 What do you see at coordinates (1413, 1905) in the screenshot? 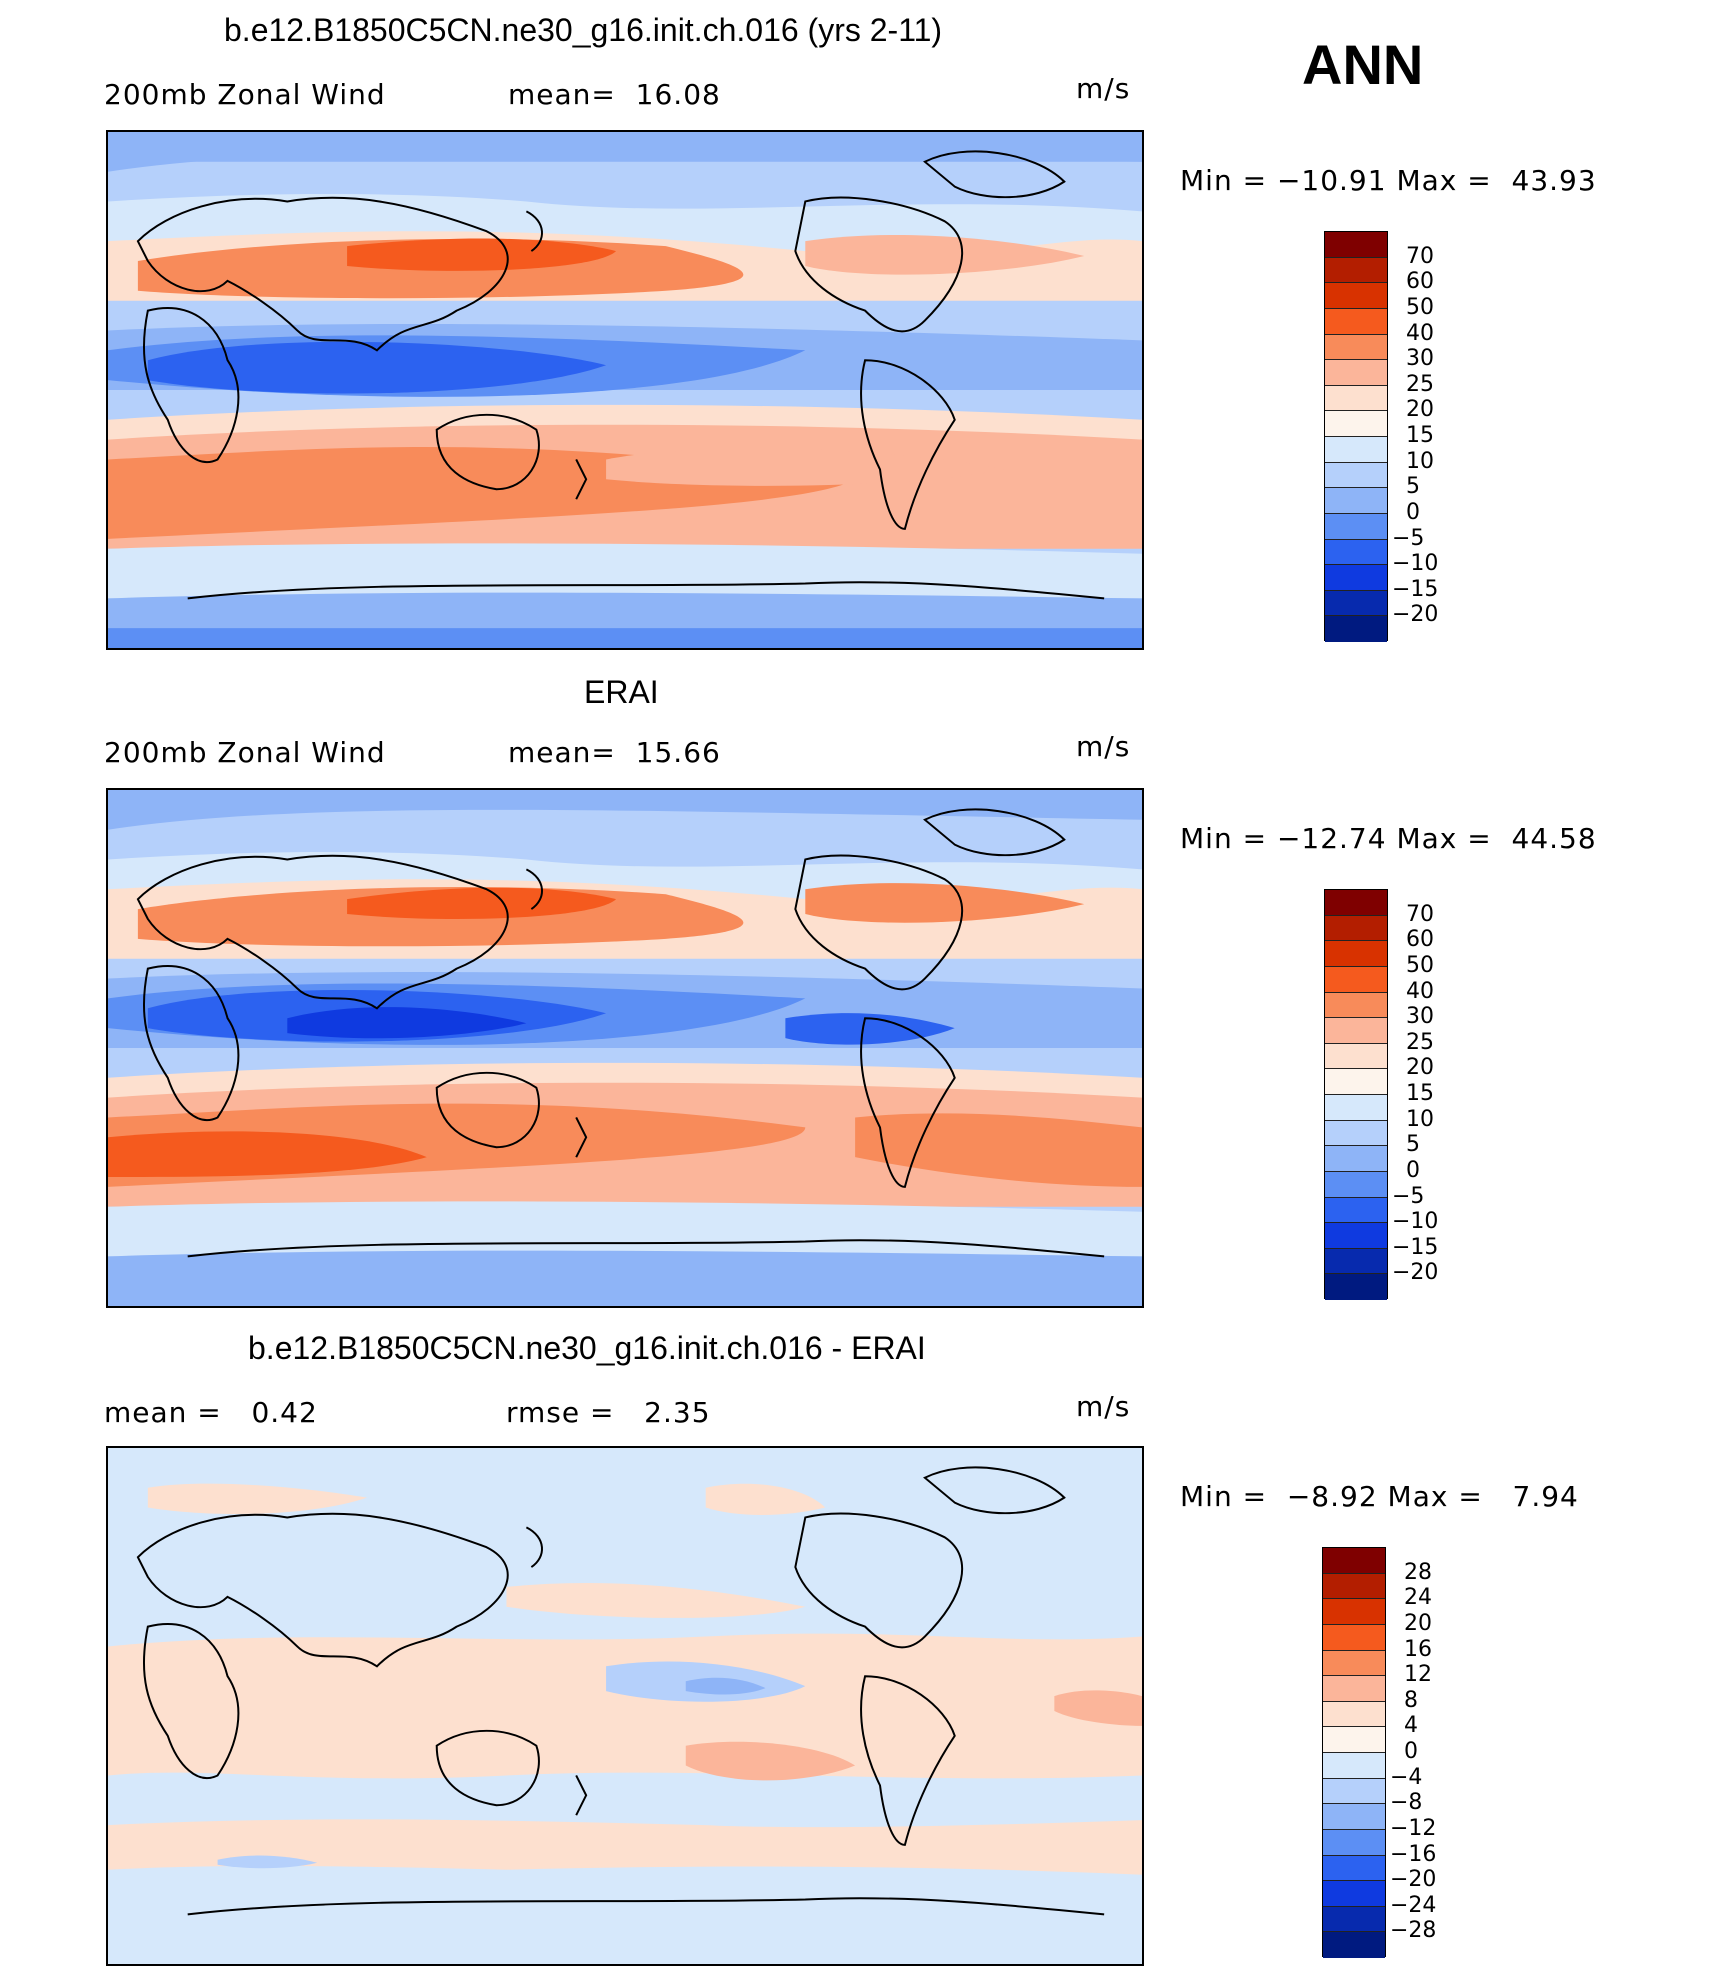
I see `colorbar-tick-label: −24` at bounding box center [1413, 1905].